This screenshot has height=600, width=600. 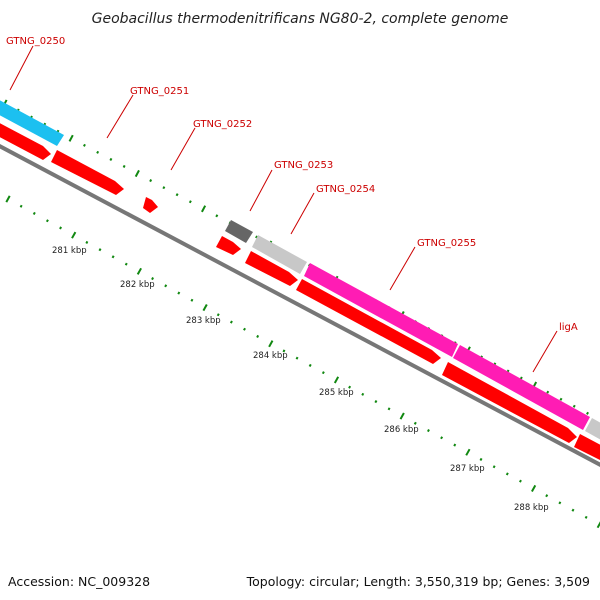 I want to click on kbp-label-288: 288 kbp, so click(x=531, y=508).